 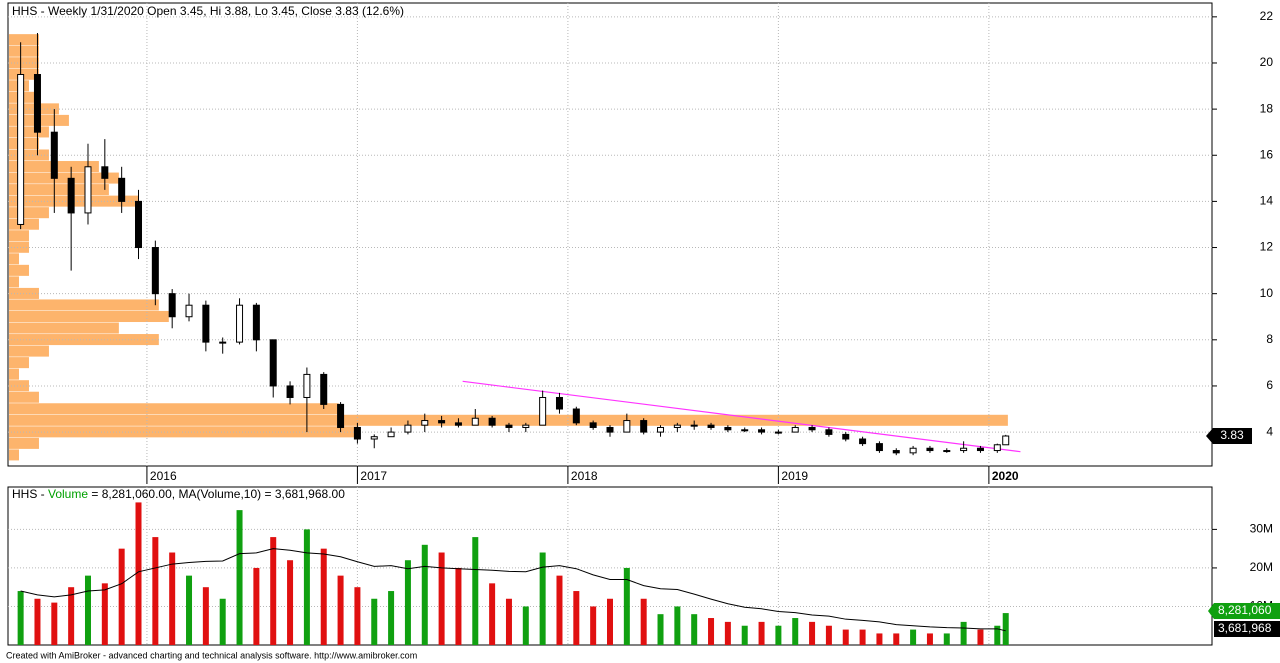 I want to click on x-tick-label: 2019, so click(x=794, y=476).